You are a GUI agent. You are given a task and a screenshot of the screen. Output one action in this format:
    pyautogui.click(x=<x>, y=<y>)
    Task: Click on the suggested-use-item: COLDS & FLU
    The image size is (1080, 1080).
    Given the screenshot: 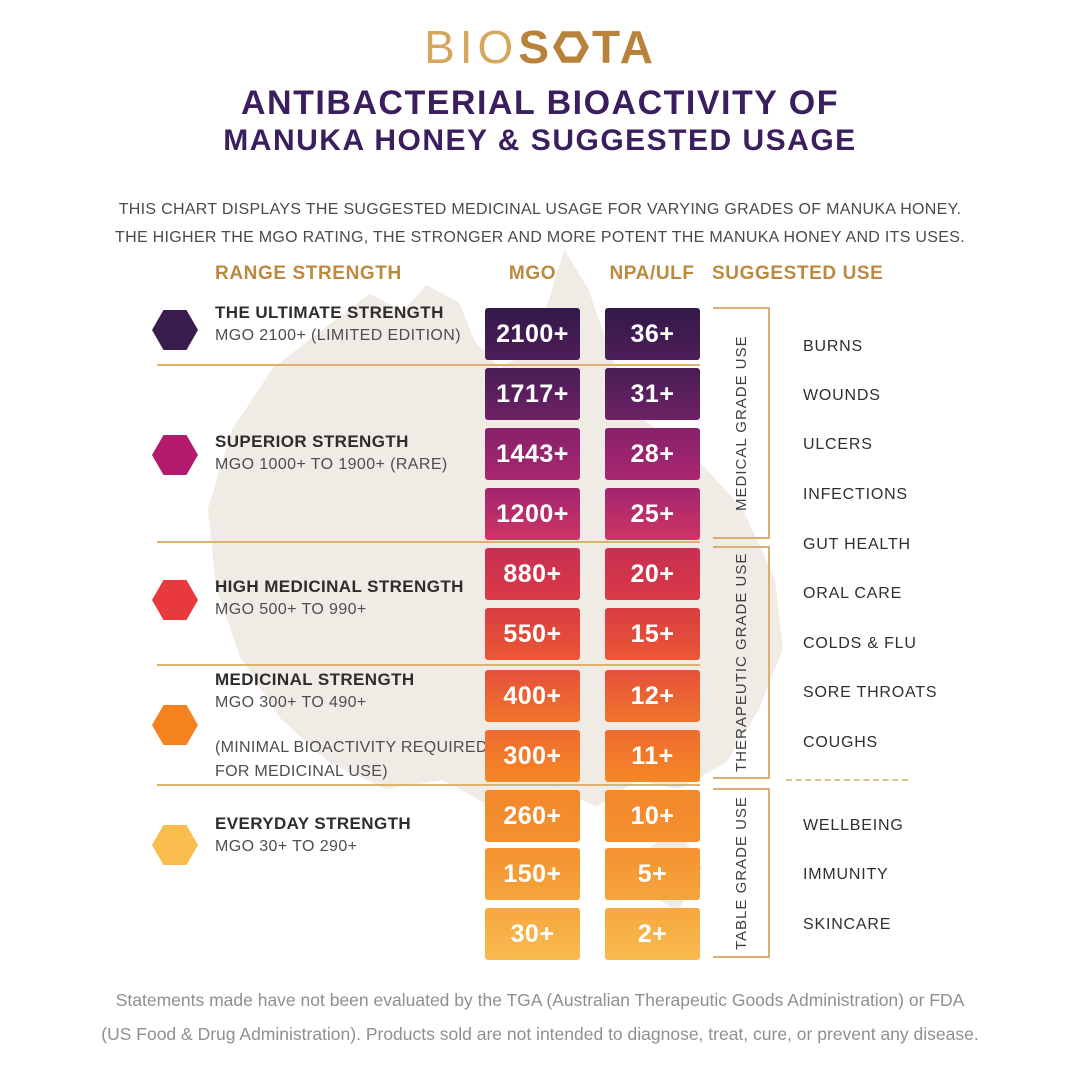 What is the action you would take?
    pyautogui.click(x=860, y=643)
    